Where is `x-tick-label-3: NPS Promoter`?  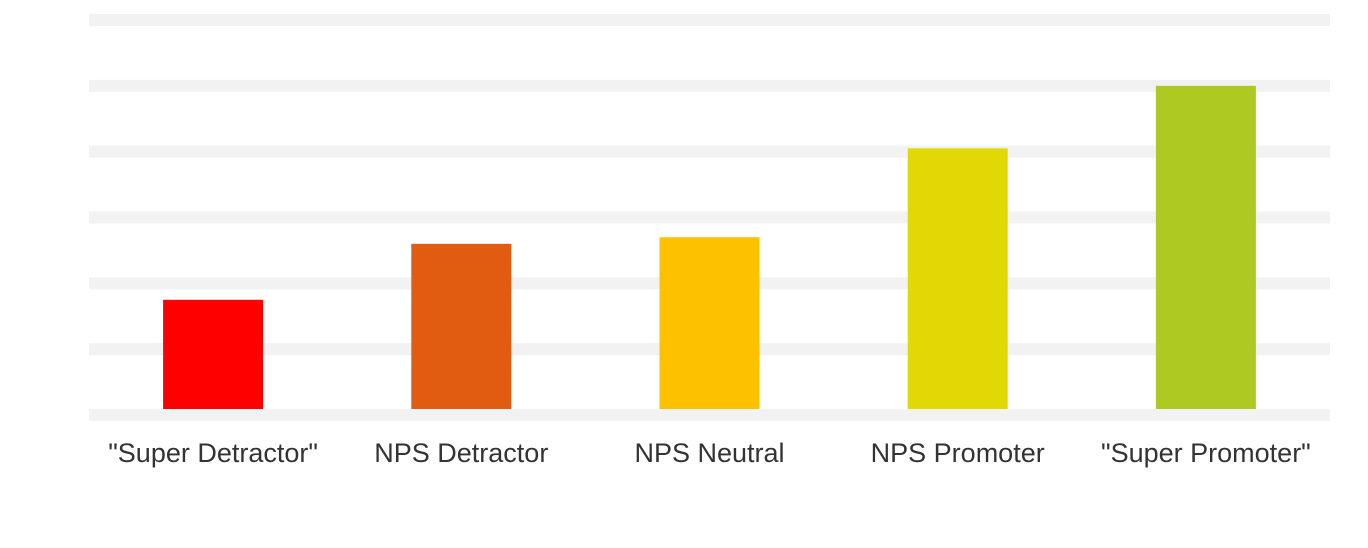 x-tick-label-3: NPS Promoter is located at coordinates (958, 453).